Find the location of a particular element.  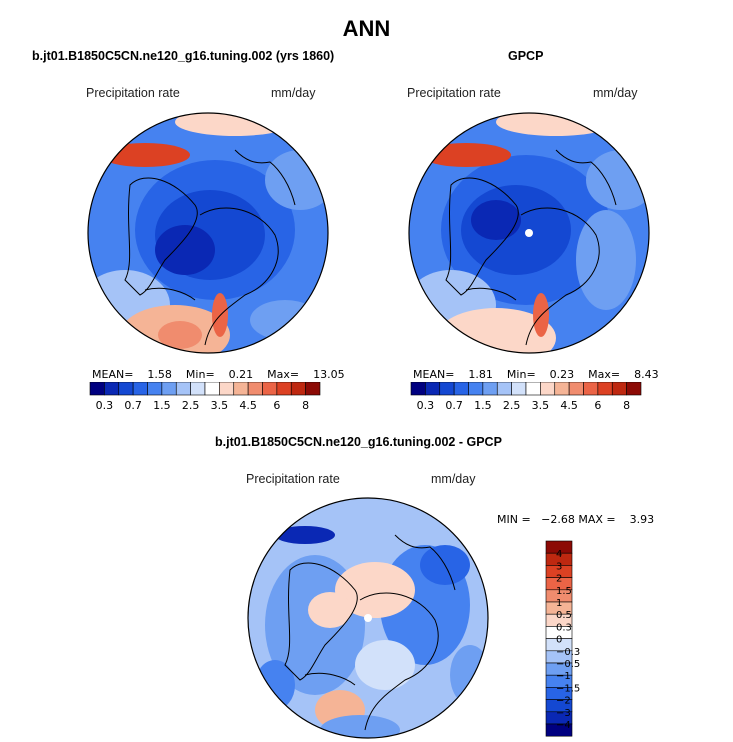

panel2-colorbar-tick: 0.7 is located at coordinates (454, 405).